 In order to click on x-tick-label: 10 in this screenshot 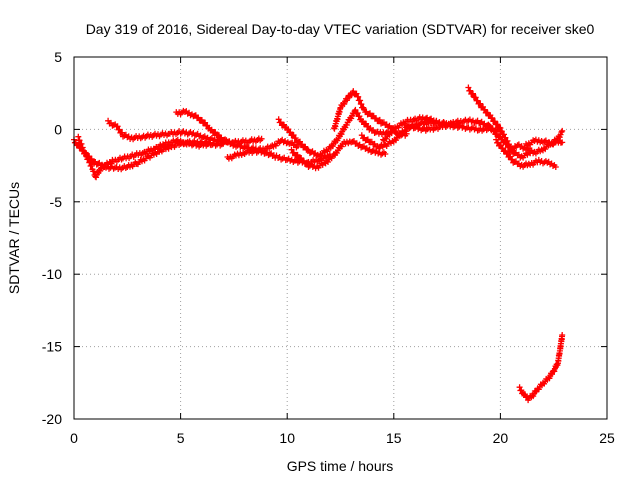, I will do `click(287, 438)`.